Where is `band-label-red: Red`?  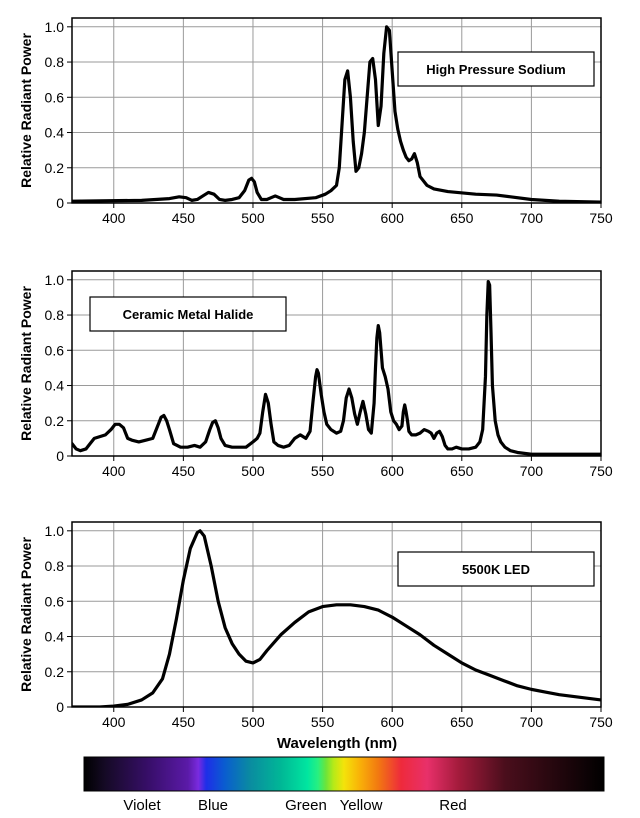
band-label-red: Red is located at coordinates (453, 805).